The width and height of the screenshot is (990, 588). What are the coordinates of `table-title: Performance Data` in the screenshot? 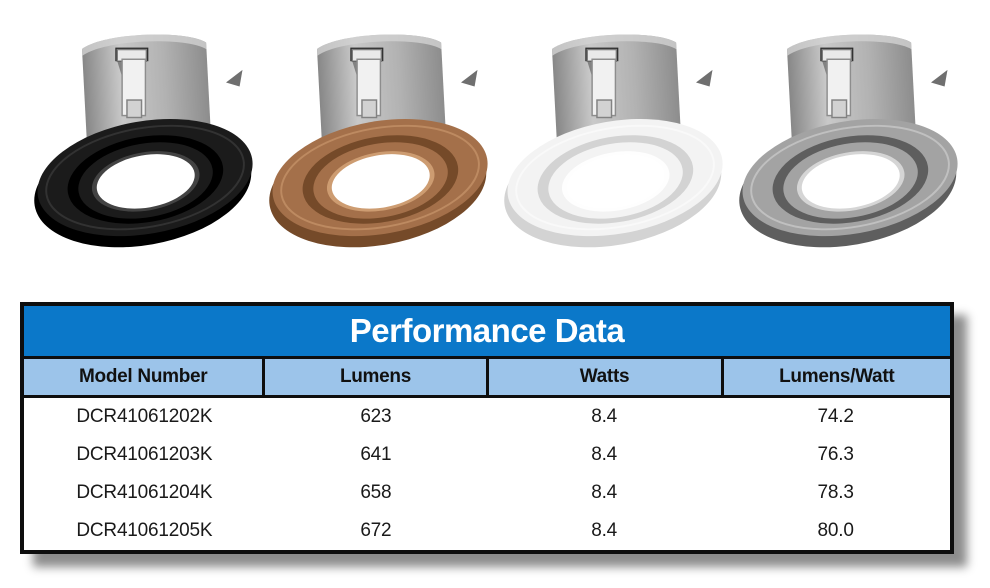 It's located at (487, 332).